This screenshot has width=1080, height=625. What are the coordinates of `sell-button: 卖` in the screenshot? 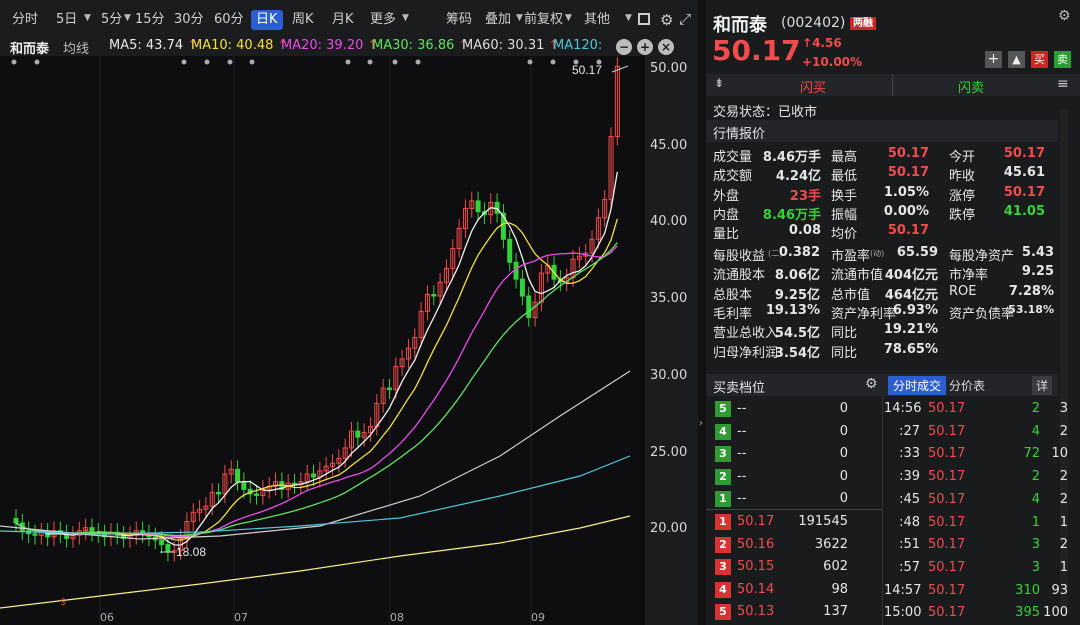 It's located at (1062, 59).